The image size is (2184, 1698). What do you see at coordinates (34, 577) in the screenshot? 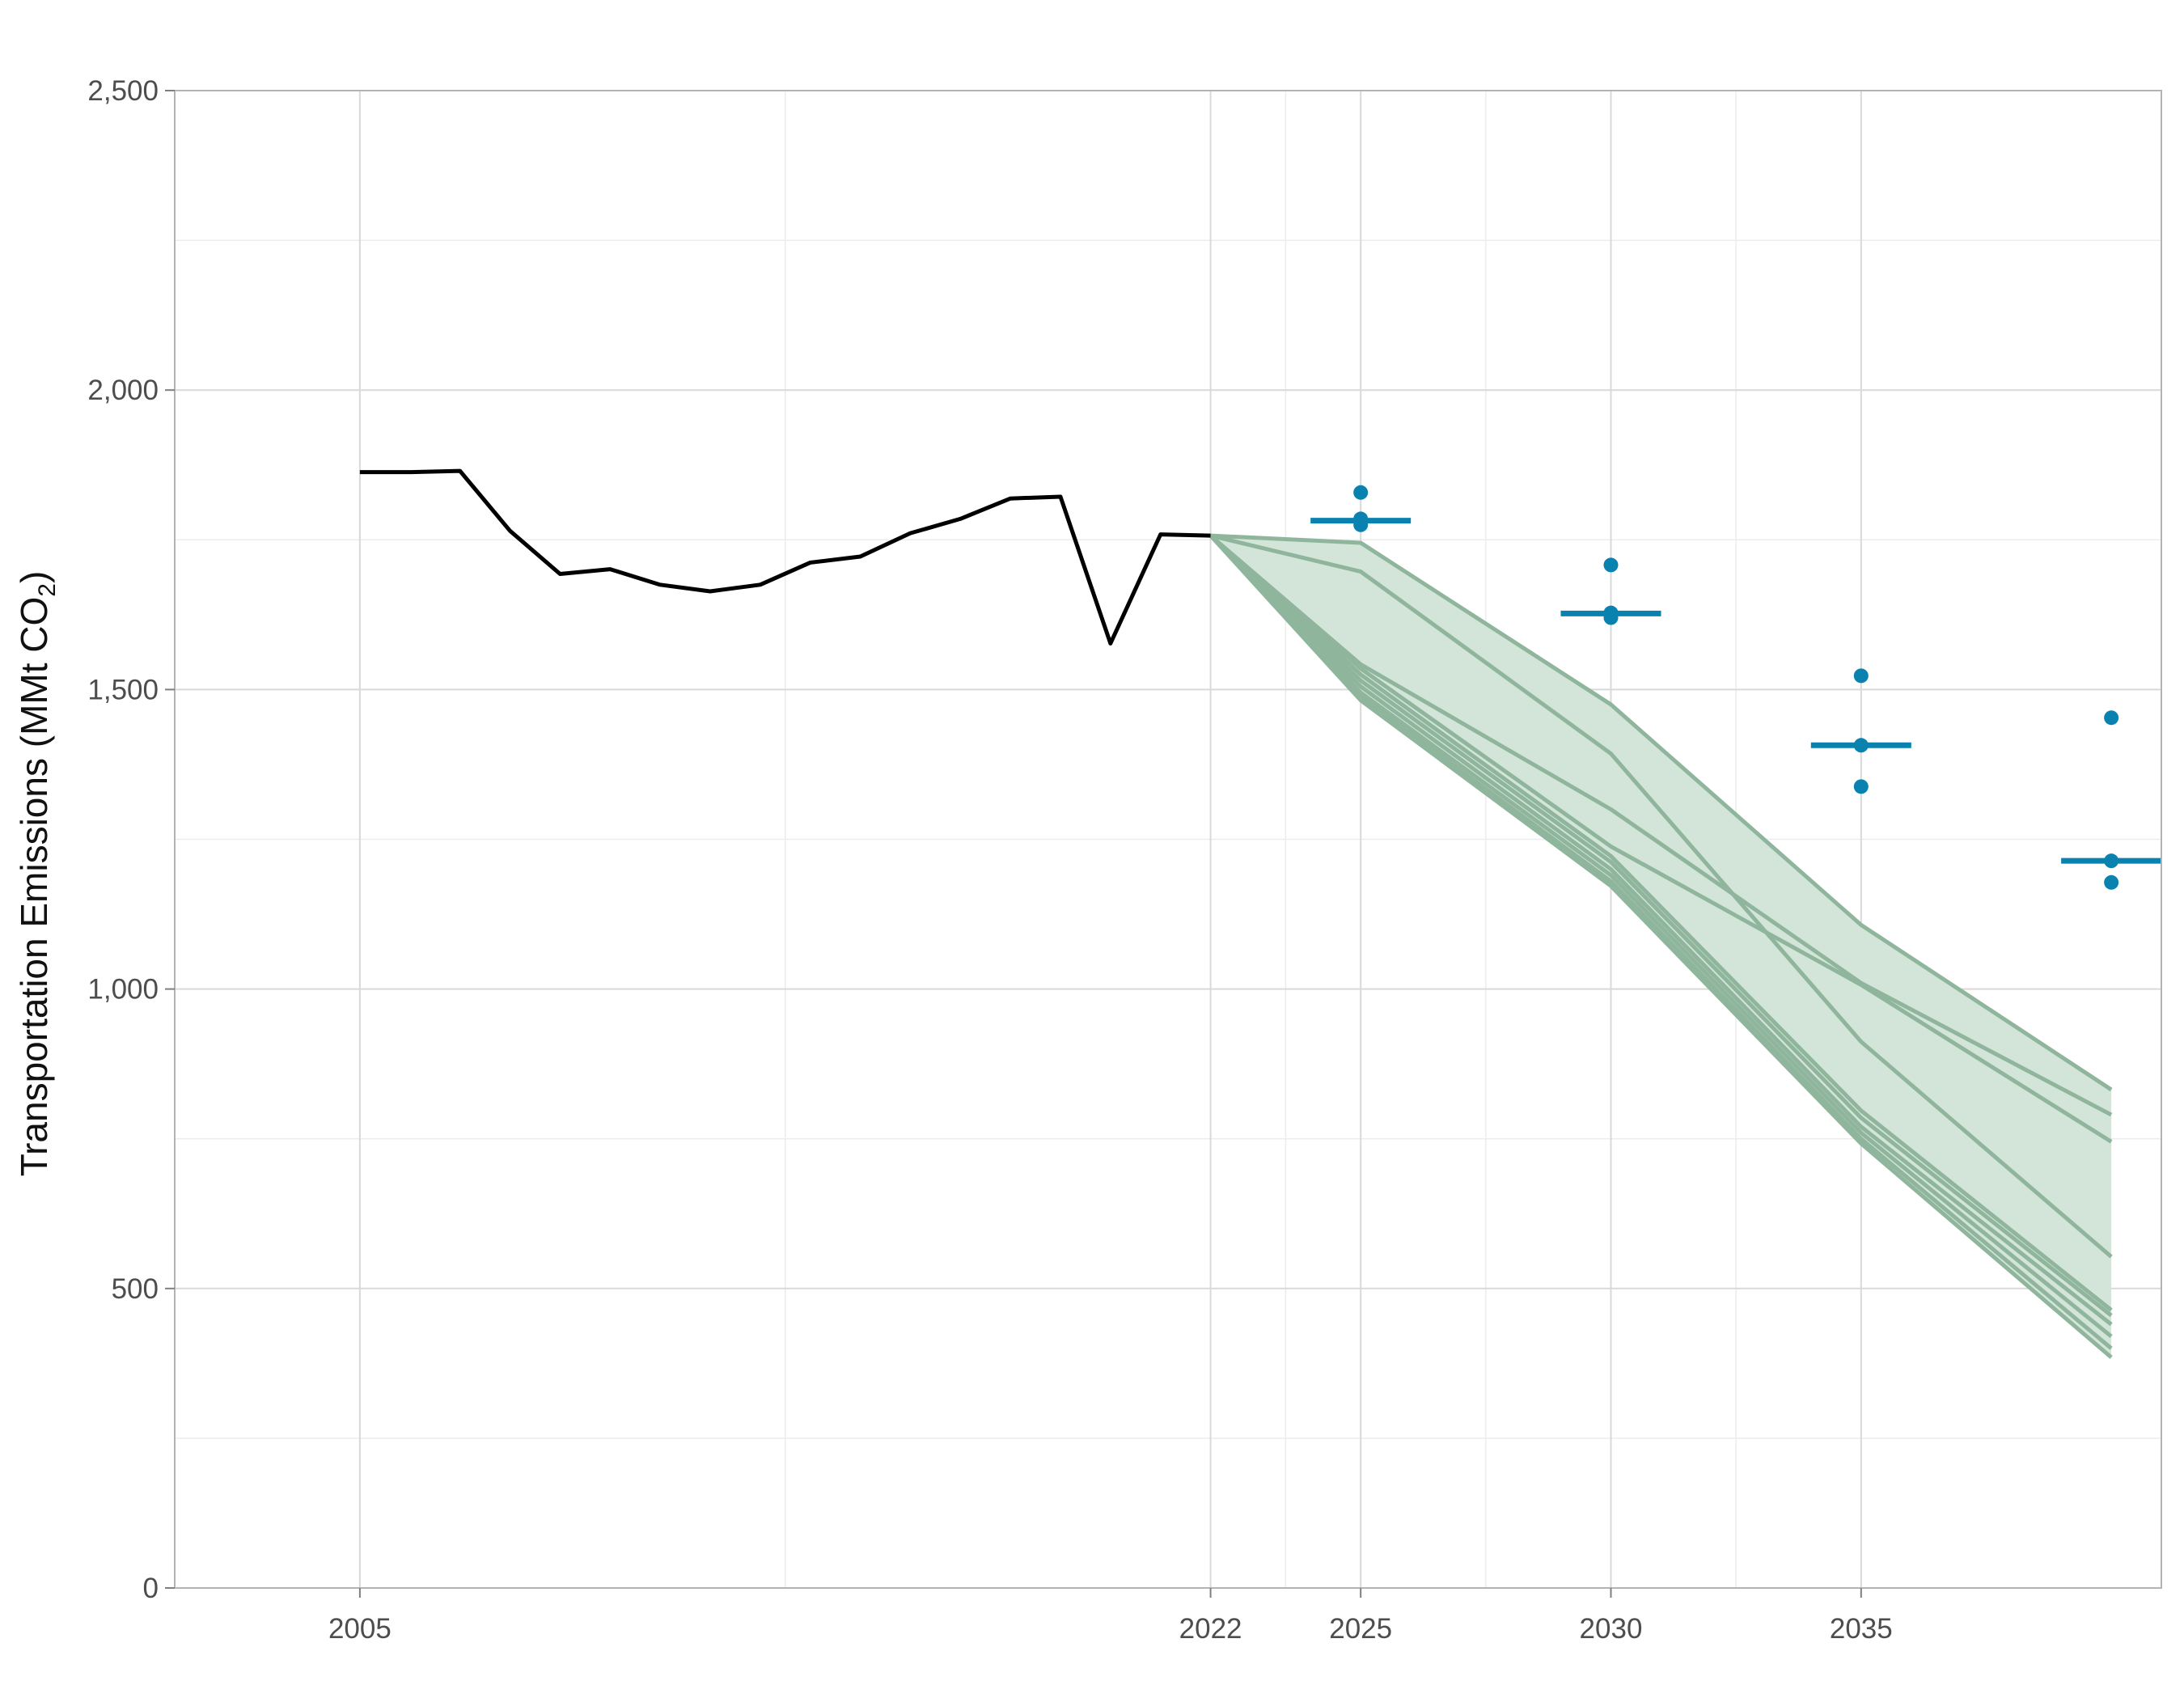
I see `y-axis-title-close: )` at bounding box center [34, 577].